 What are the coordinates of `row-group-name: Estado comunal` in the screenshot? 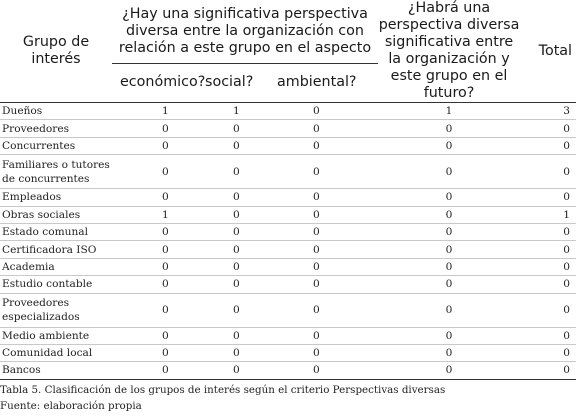 It's located at (56, 232).